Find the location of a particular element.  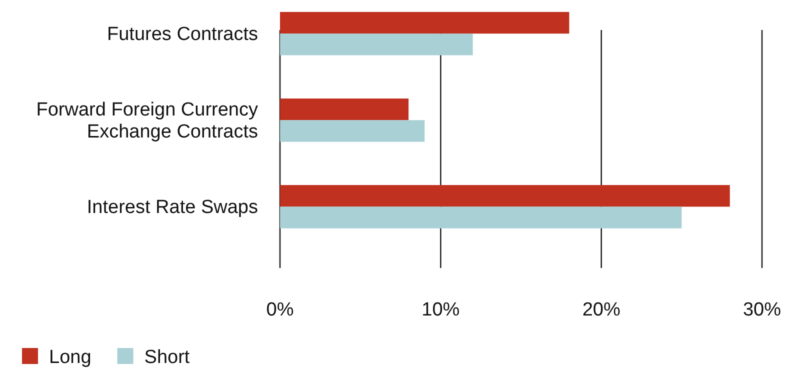

x-tick-label: 30% is located at coordinates (762, 309).